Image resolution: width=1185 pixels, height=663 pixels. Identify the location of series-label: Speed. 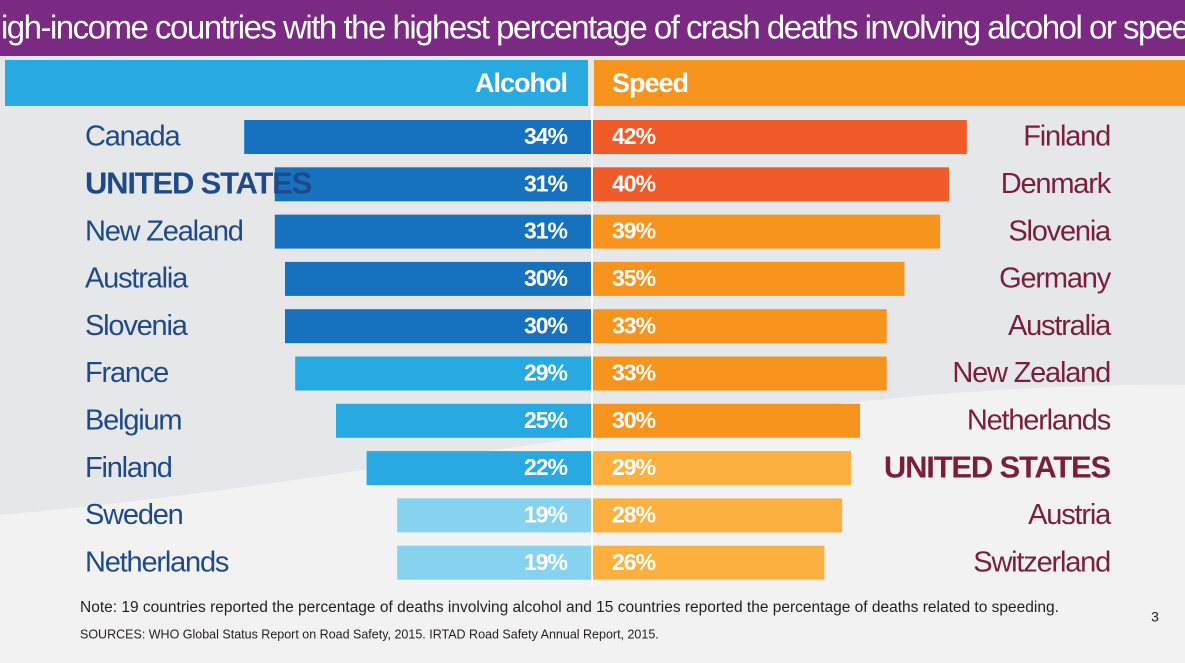
(650, 83).